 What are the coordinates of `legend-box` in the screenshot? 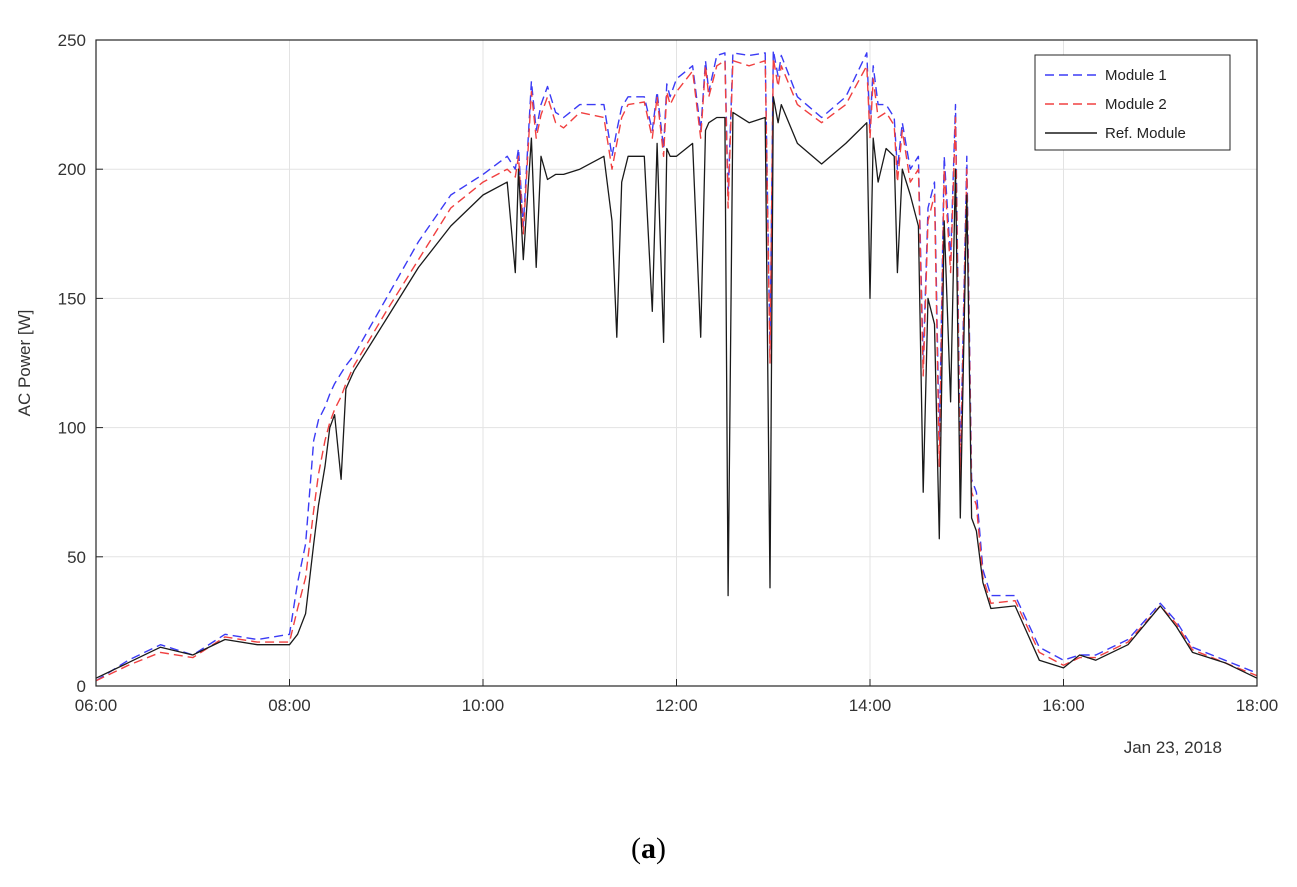 It's located at (1132, 102).